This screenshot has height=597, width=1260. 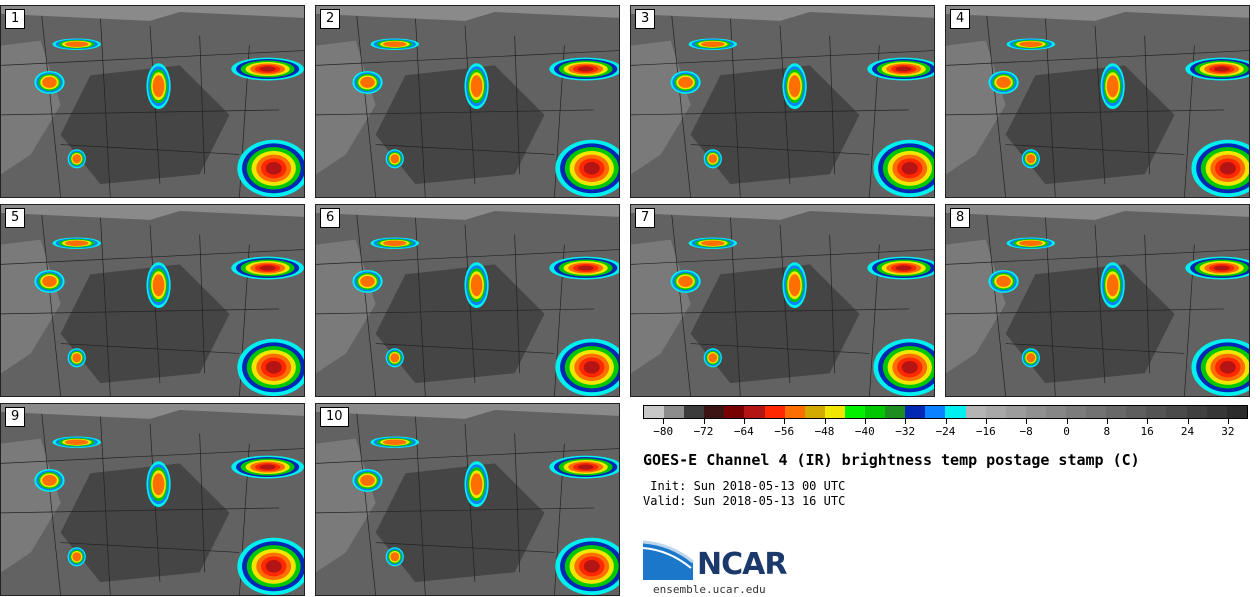 I want to click on colorbar-tick-label: −40, so click(x=864, y=431).